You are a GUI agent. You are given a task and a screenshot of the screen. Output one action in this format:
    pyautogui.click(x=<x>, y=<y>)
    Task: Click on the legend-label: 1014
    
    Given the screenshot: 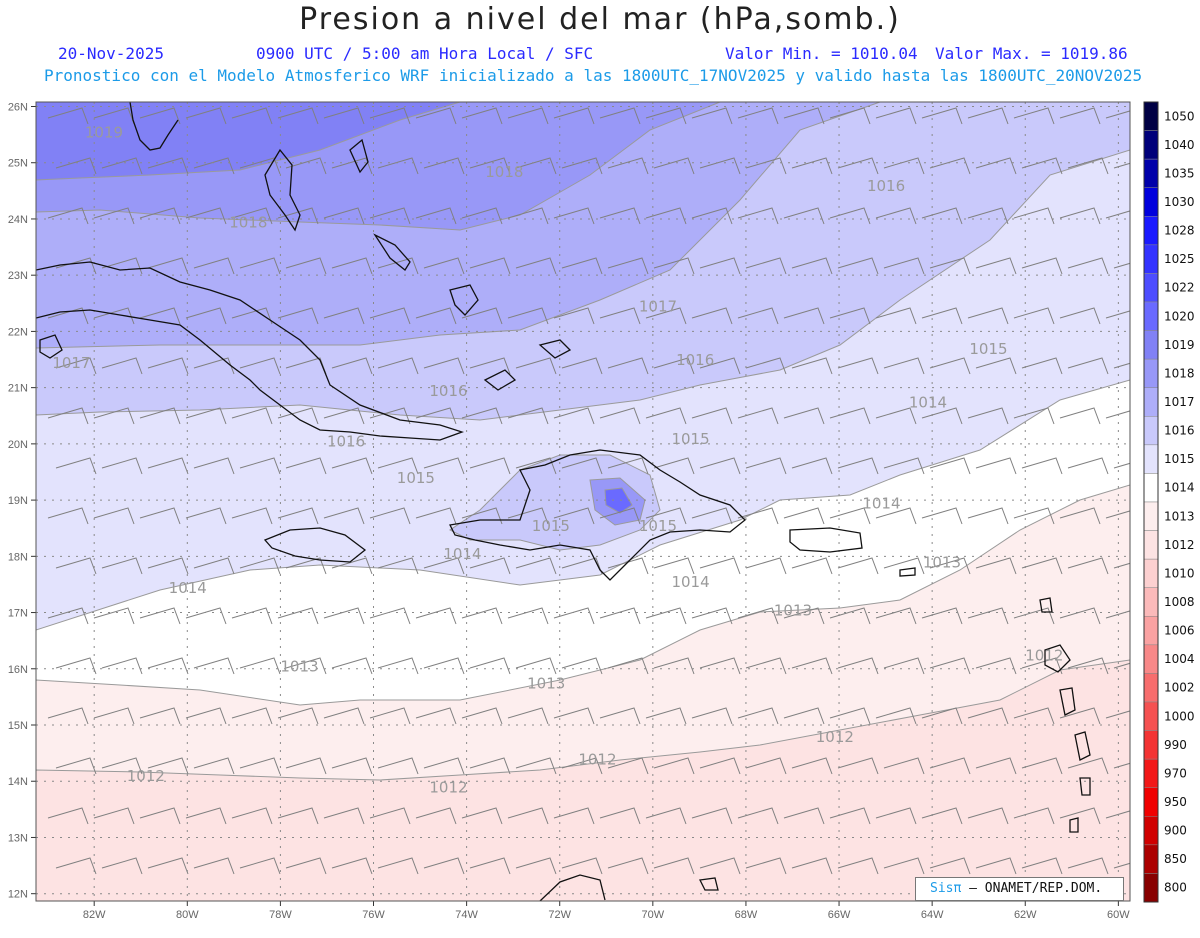 What is the action you would take?
    pyautogui.click(x=1179, y=488)
    